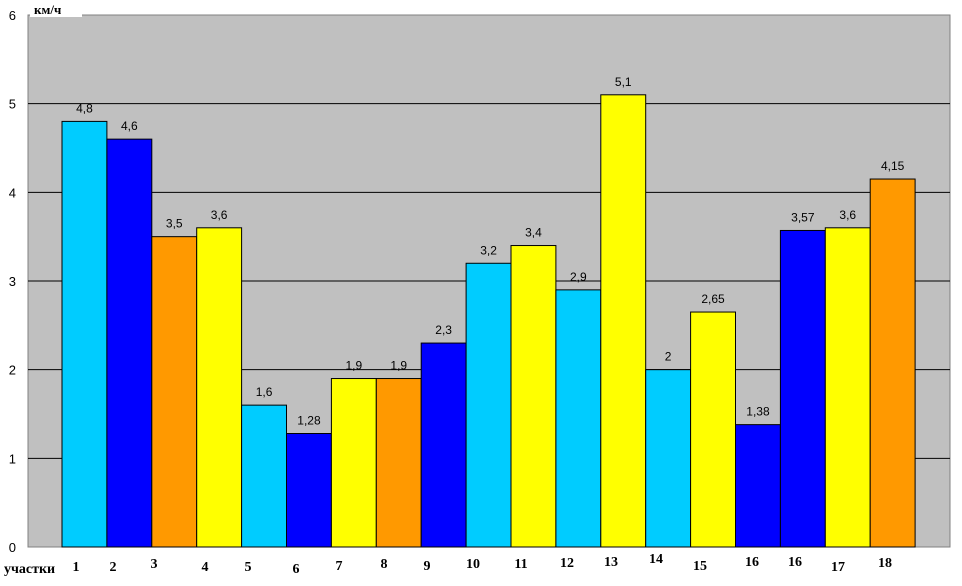 The width and height of the screenshot is (962, 586). I want to click on category-label: 13, so click(611, 562).